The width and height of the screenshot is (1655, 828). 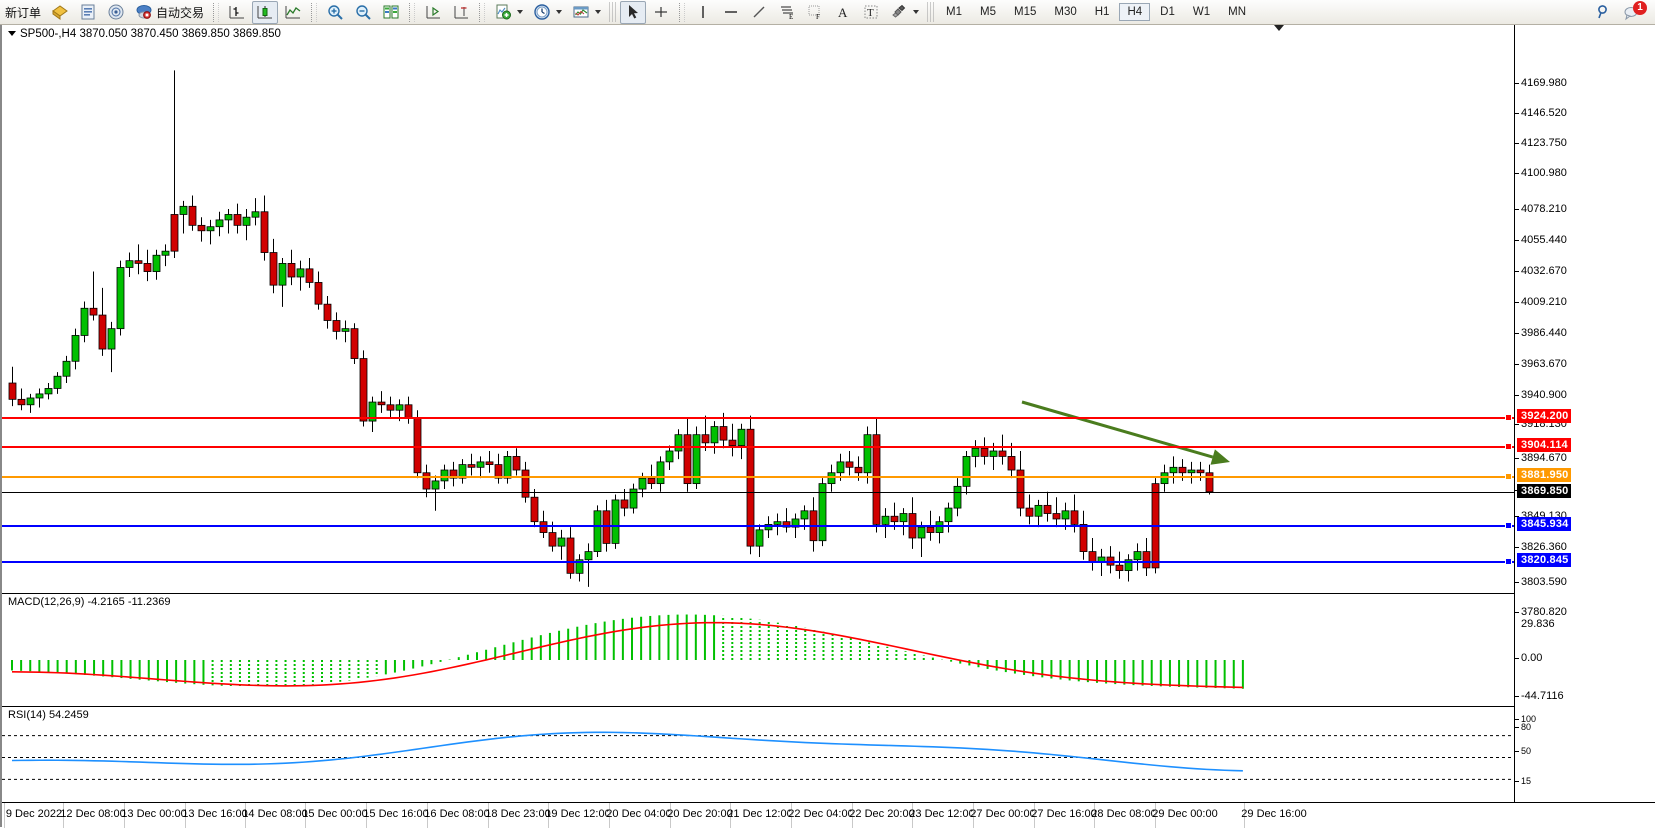 I want to click on price-label-last-price: 3869.850, so click(x=1544, y=491).